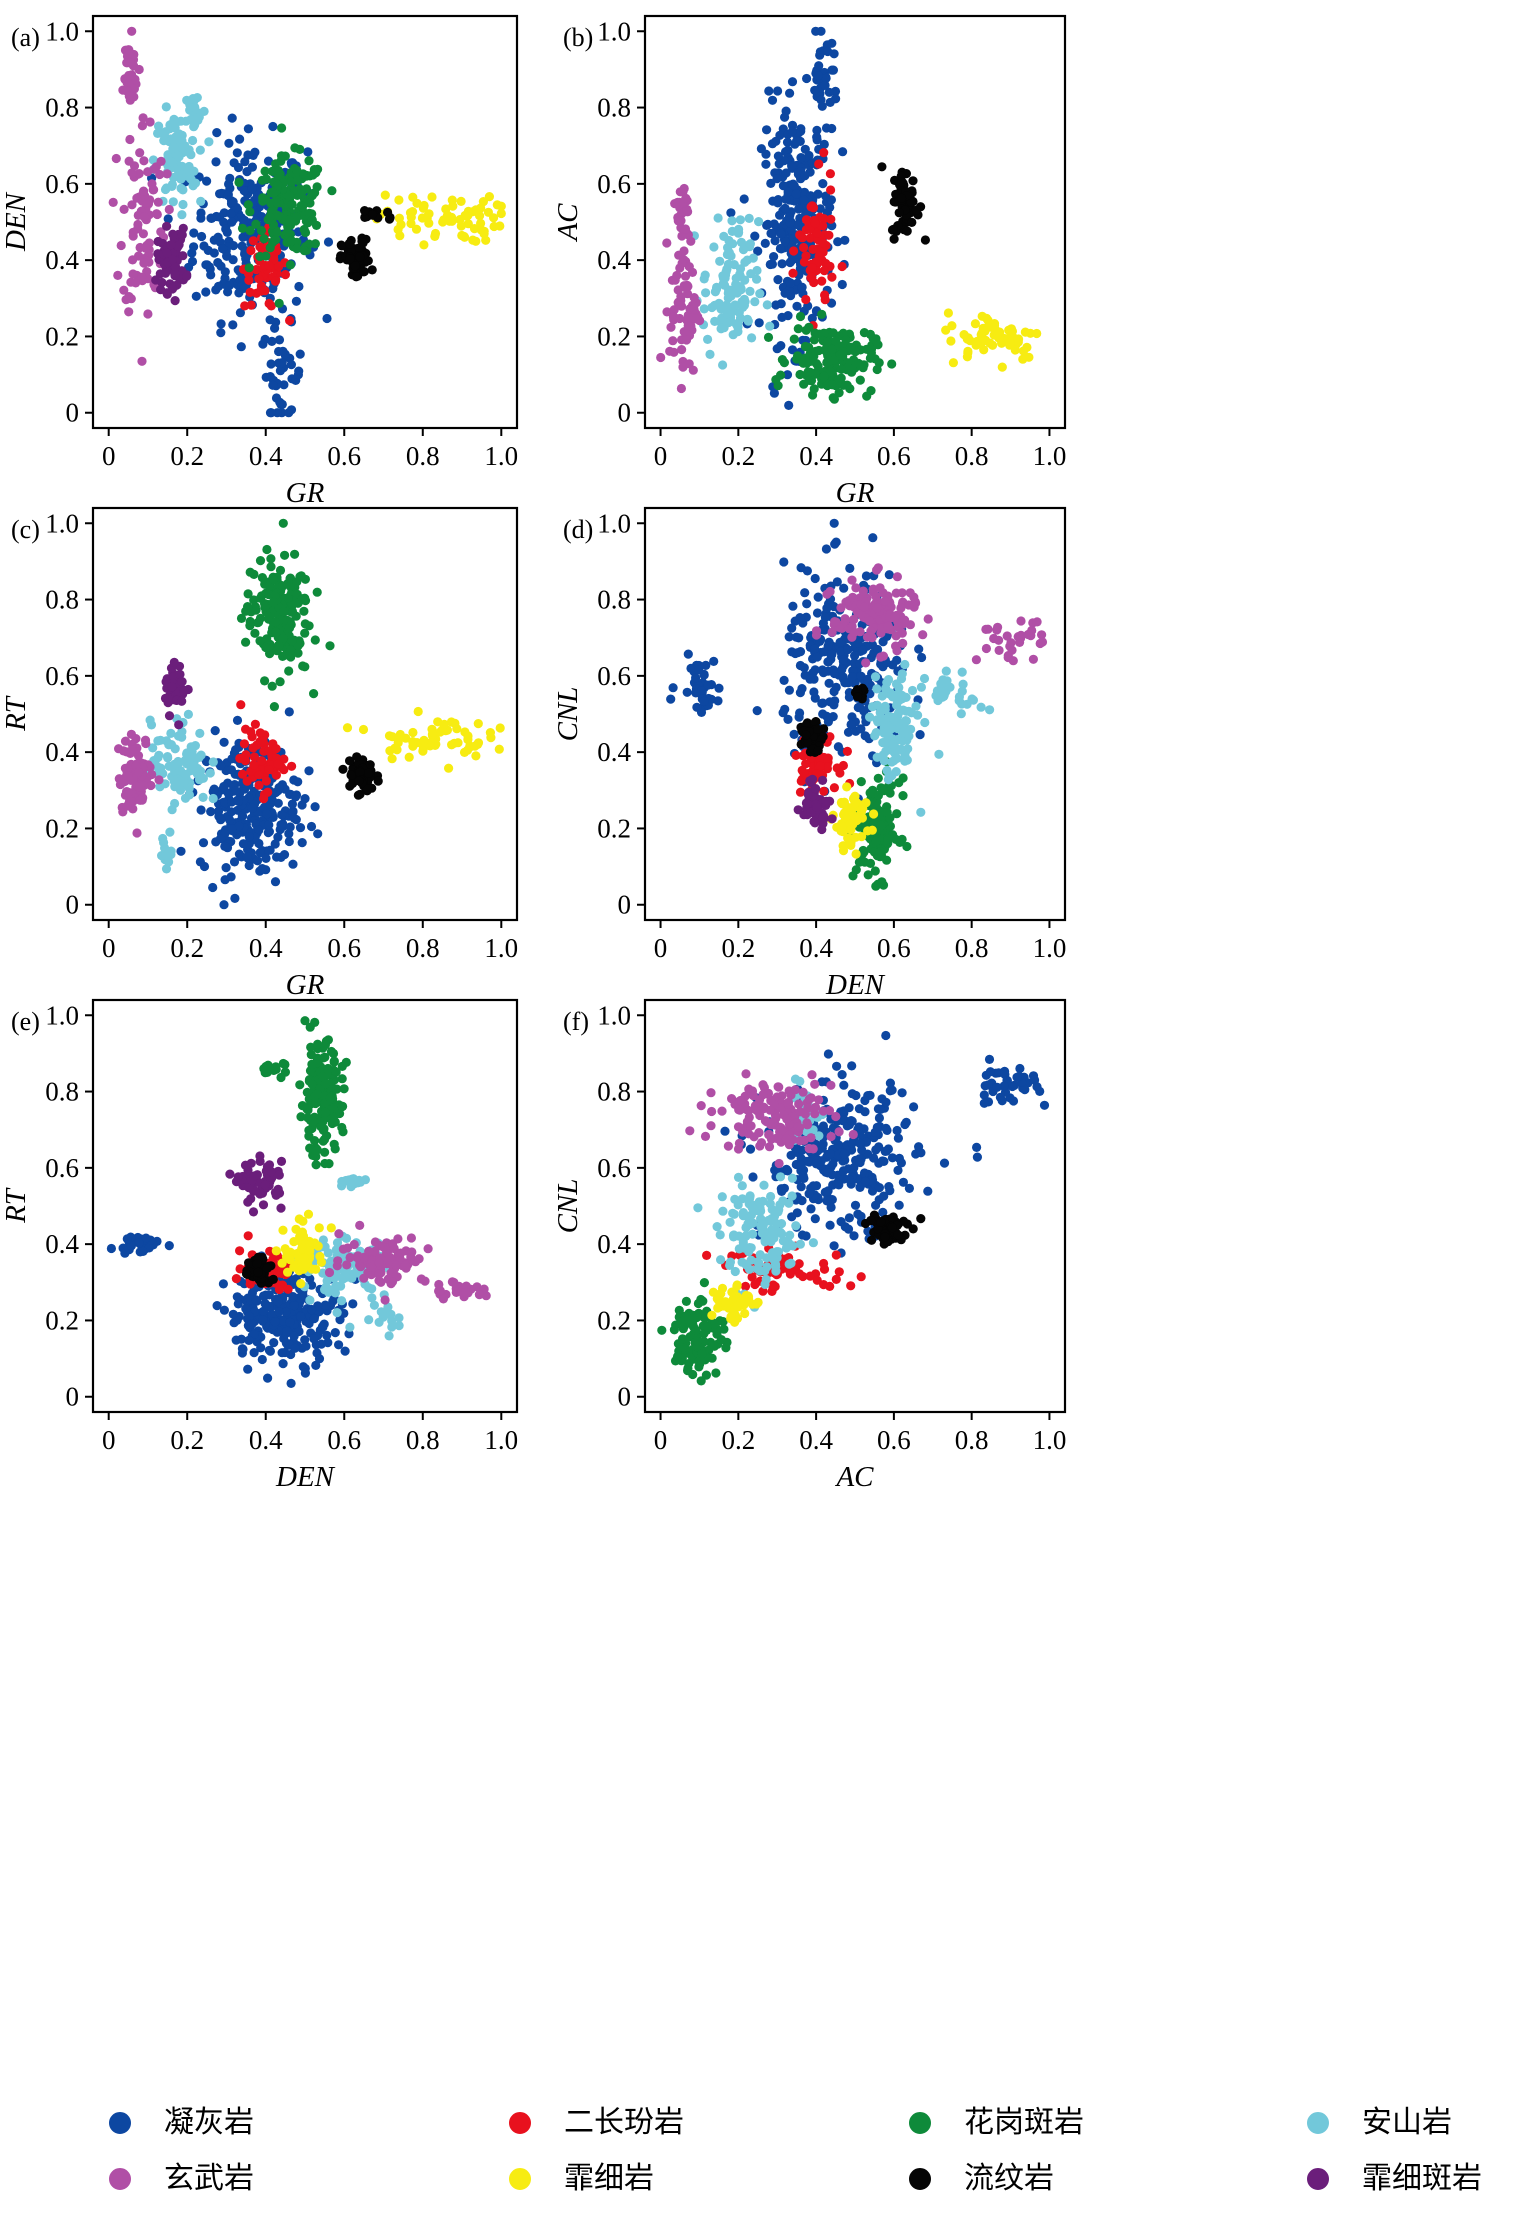 The image size is (1535, 2223). What do you see at coordinates (816, 456) in the screenshot?
I see `x-tick-label: 0.4` at bounding box center [816, 456].